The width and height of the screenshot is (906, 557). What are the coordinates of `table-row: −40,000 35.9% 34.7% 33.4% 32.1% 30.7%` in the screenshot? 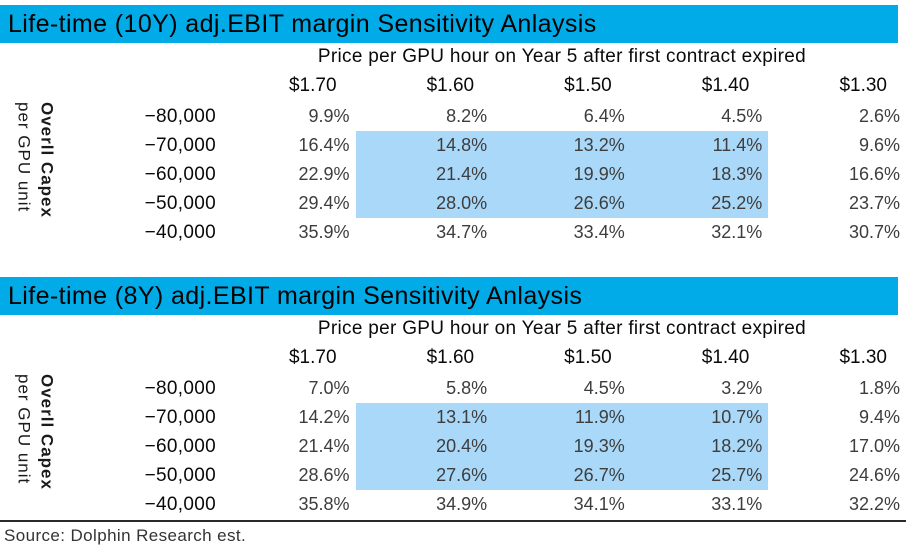 It's located at (453, 232).